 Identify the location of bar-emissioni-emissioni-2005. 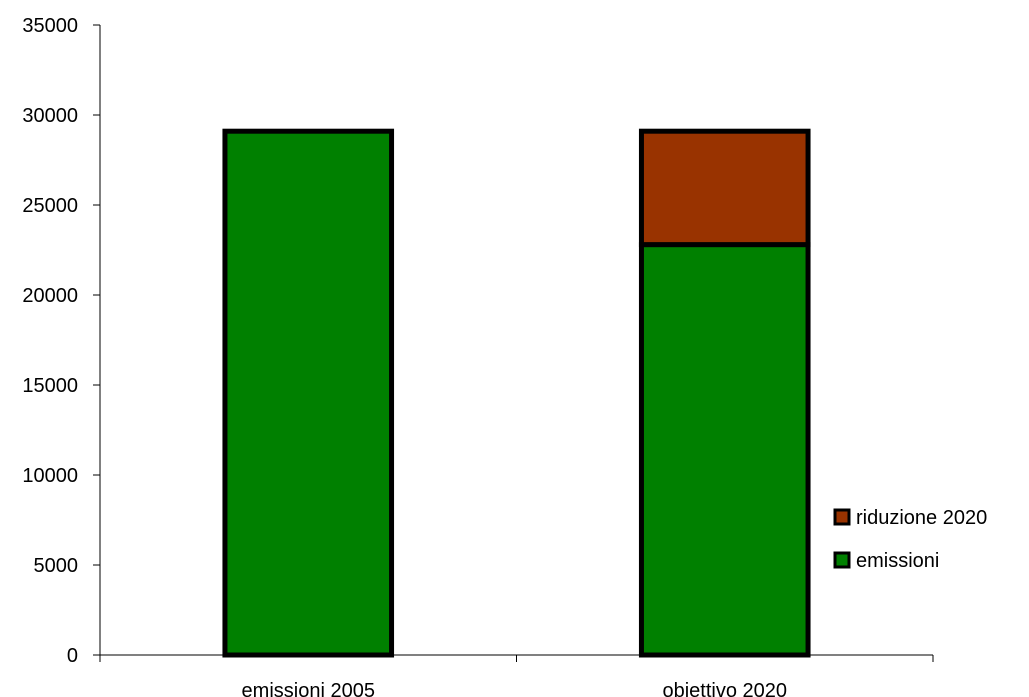
(308, 393).